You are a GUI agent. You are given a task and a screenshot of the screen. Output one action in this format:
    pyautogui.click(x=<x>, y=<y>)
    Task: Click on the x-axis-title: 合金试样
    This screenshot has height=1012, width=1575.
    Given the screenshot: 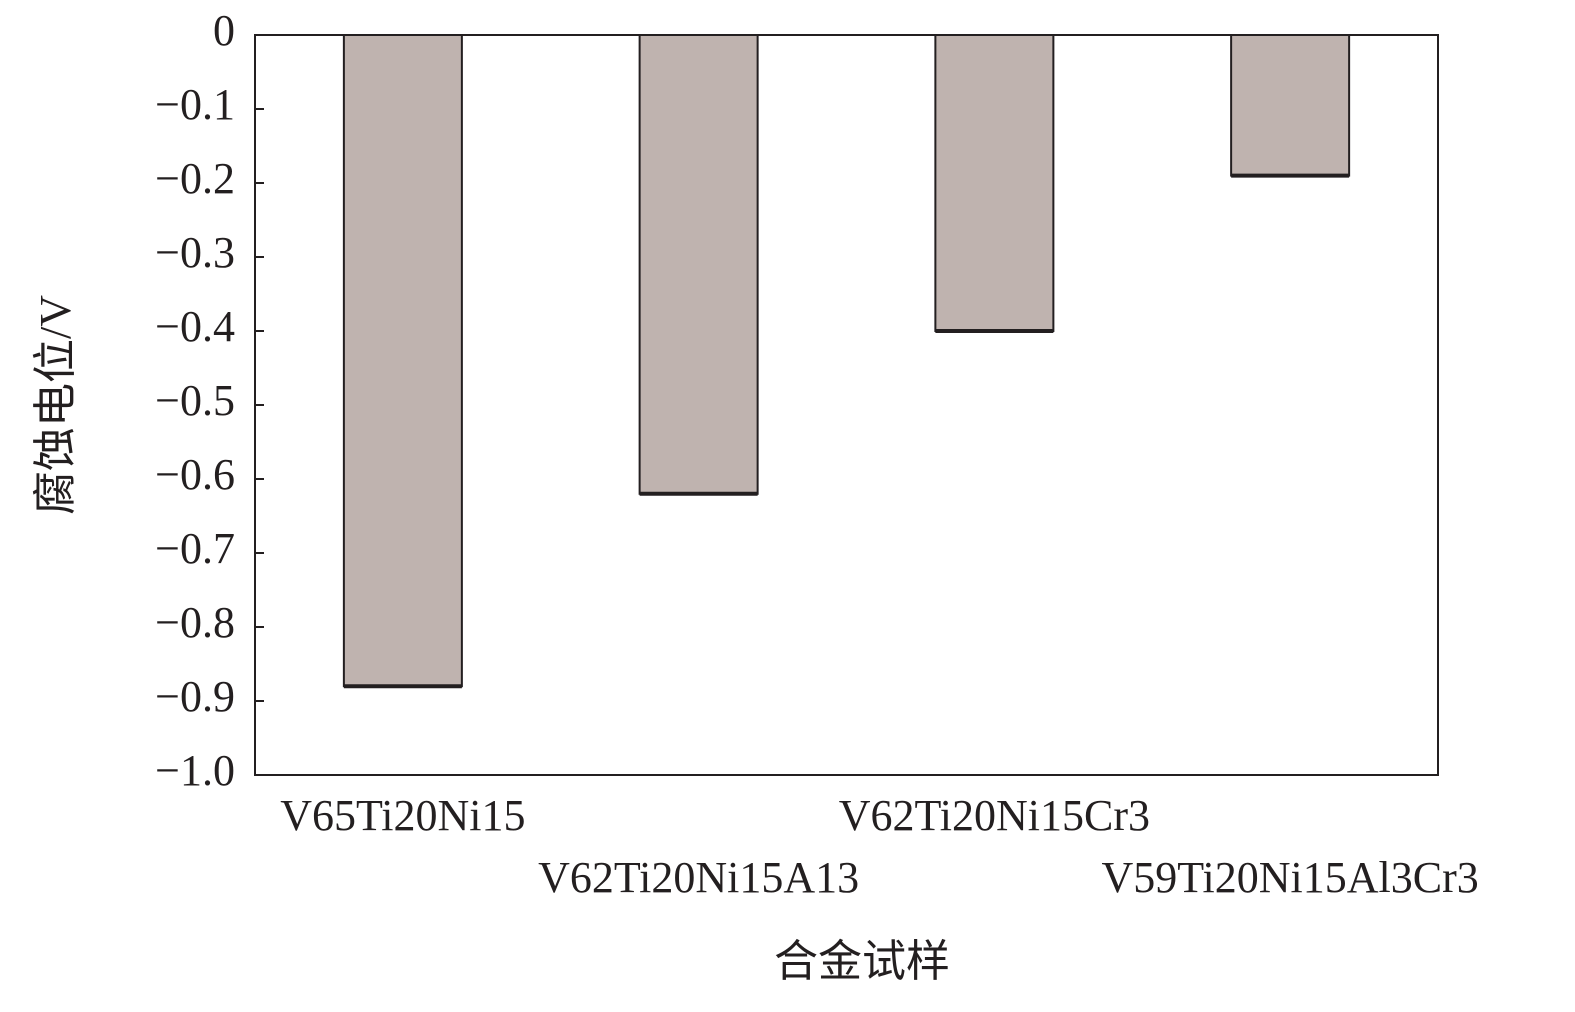 What is the action you would take?
    pyautogui.click(x=862, y=961)
    